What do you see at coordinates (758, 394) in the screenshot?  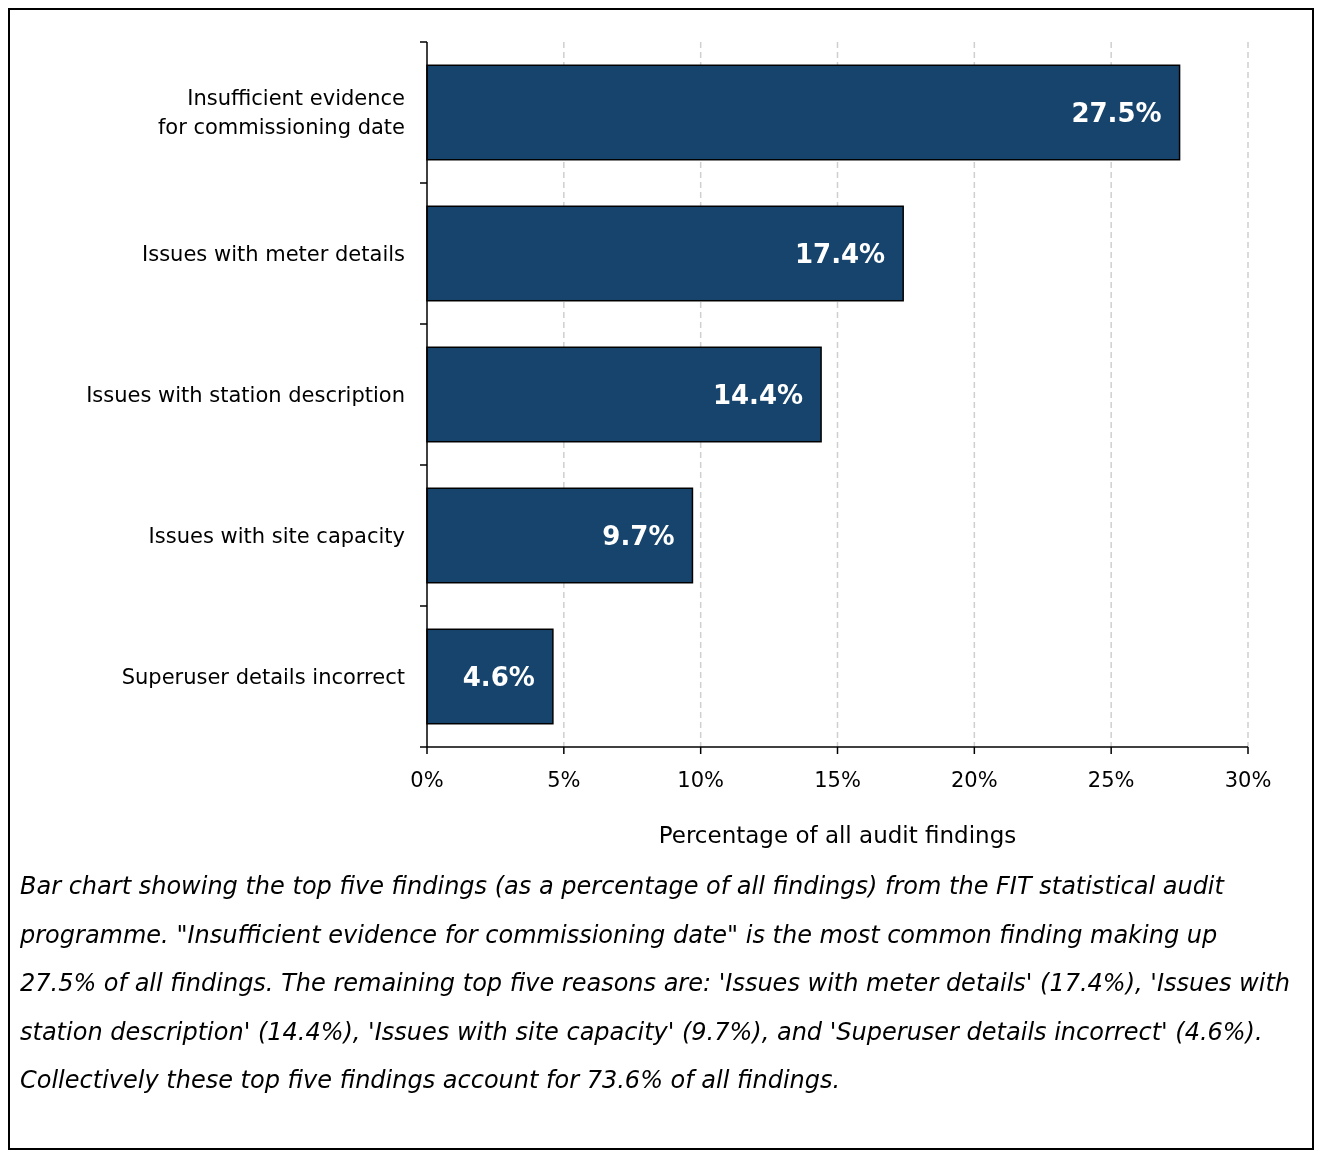 I see `data-label: 14.4%` at bounding box center [758, 394].